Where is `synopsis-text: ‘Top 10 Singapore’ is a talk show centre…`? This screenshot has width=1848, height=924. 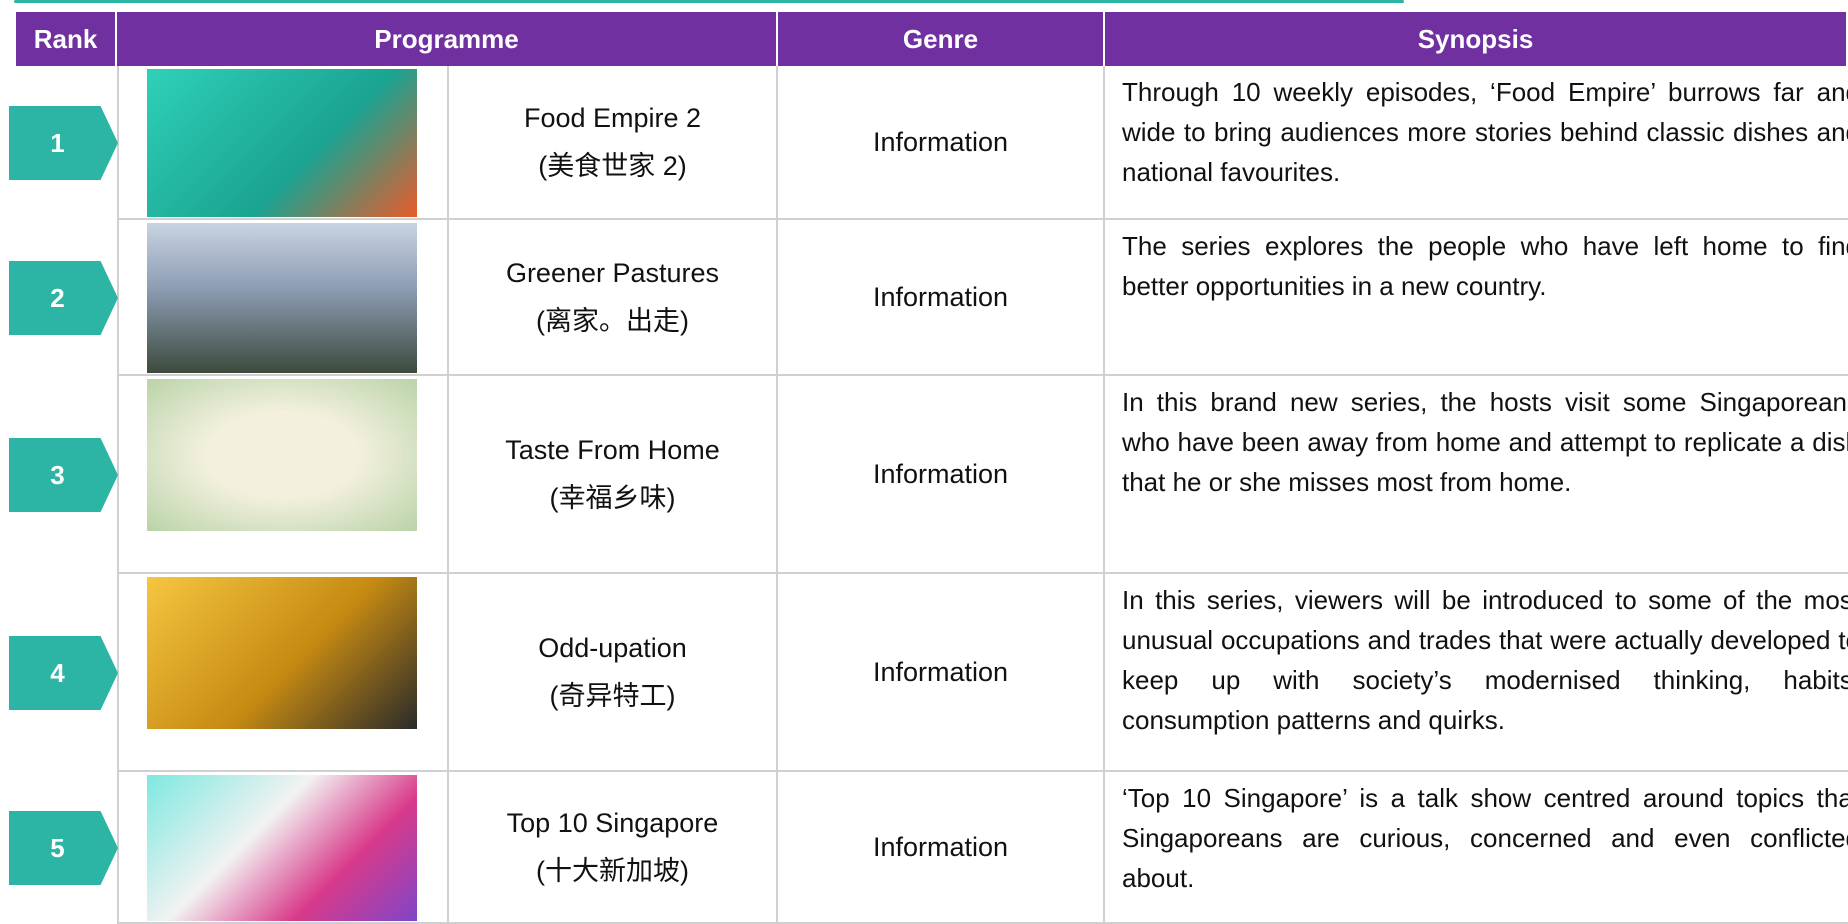 synopsis-text: ‘Top 10 Singapore’ is a talk show centre… is located at coordinates (1485, 838).